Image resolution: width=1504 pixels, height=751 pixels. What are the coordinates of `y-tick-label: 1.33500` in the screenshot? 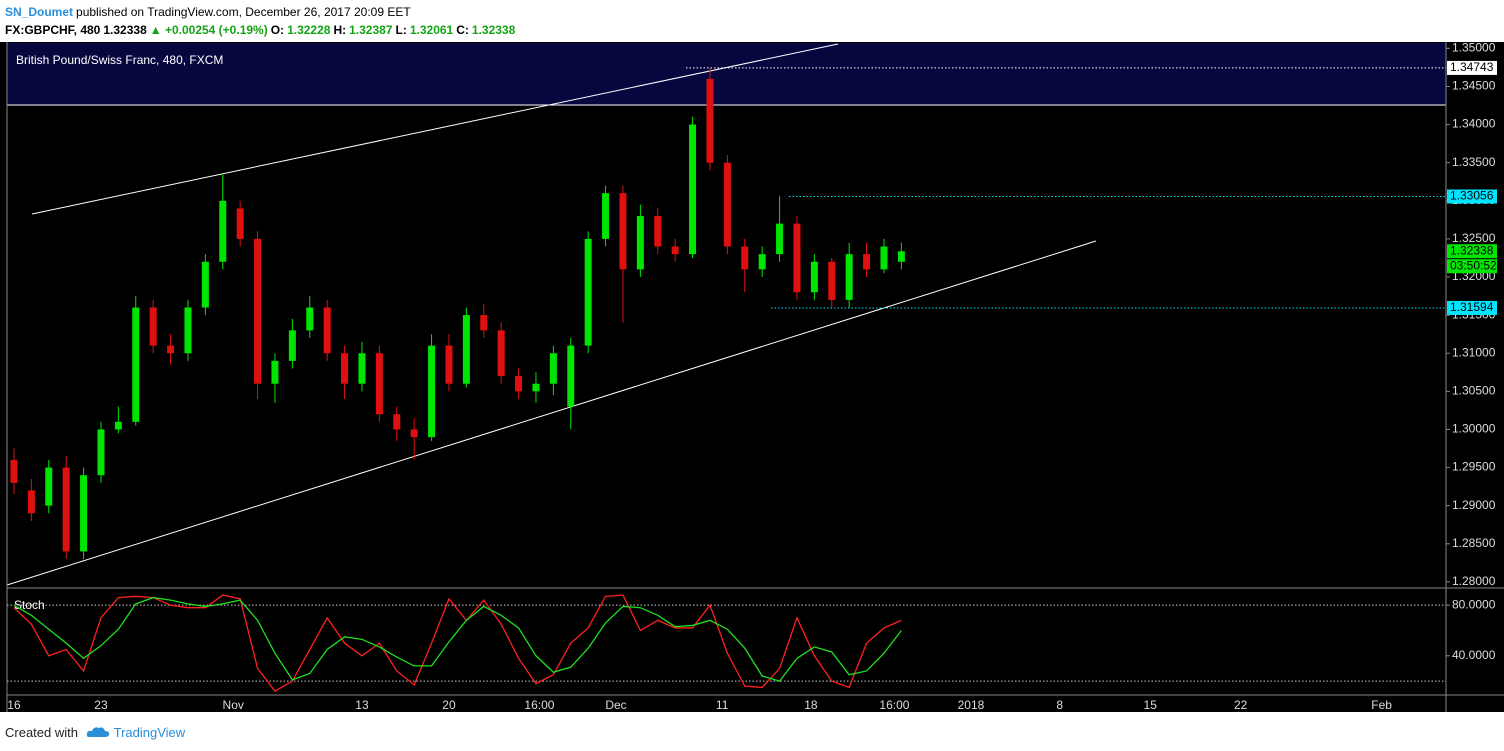 It's located at (1474, 162).